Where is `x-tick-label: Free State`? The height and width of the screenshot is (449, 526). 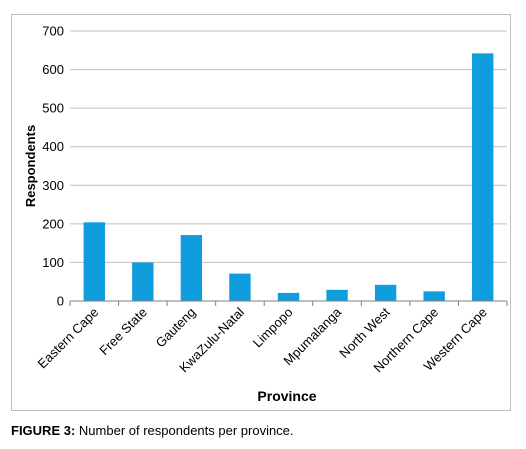 x-tick-label: Free State is located at coordinates (123, 332).